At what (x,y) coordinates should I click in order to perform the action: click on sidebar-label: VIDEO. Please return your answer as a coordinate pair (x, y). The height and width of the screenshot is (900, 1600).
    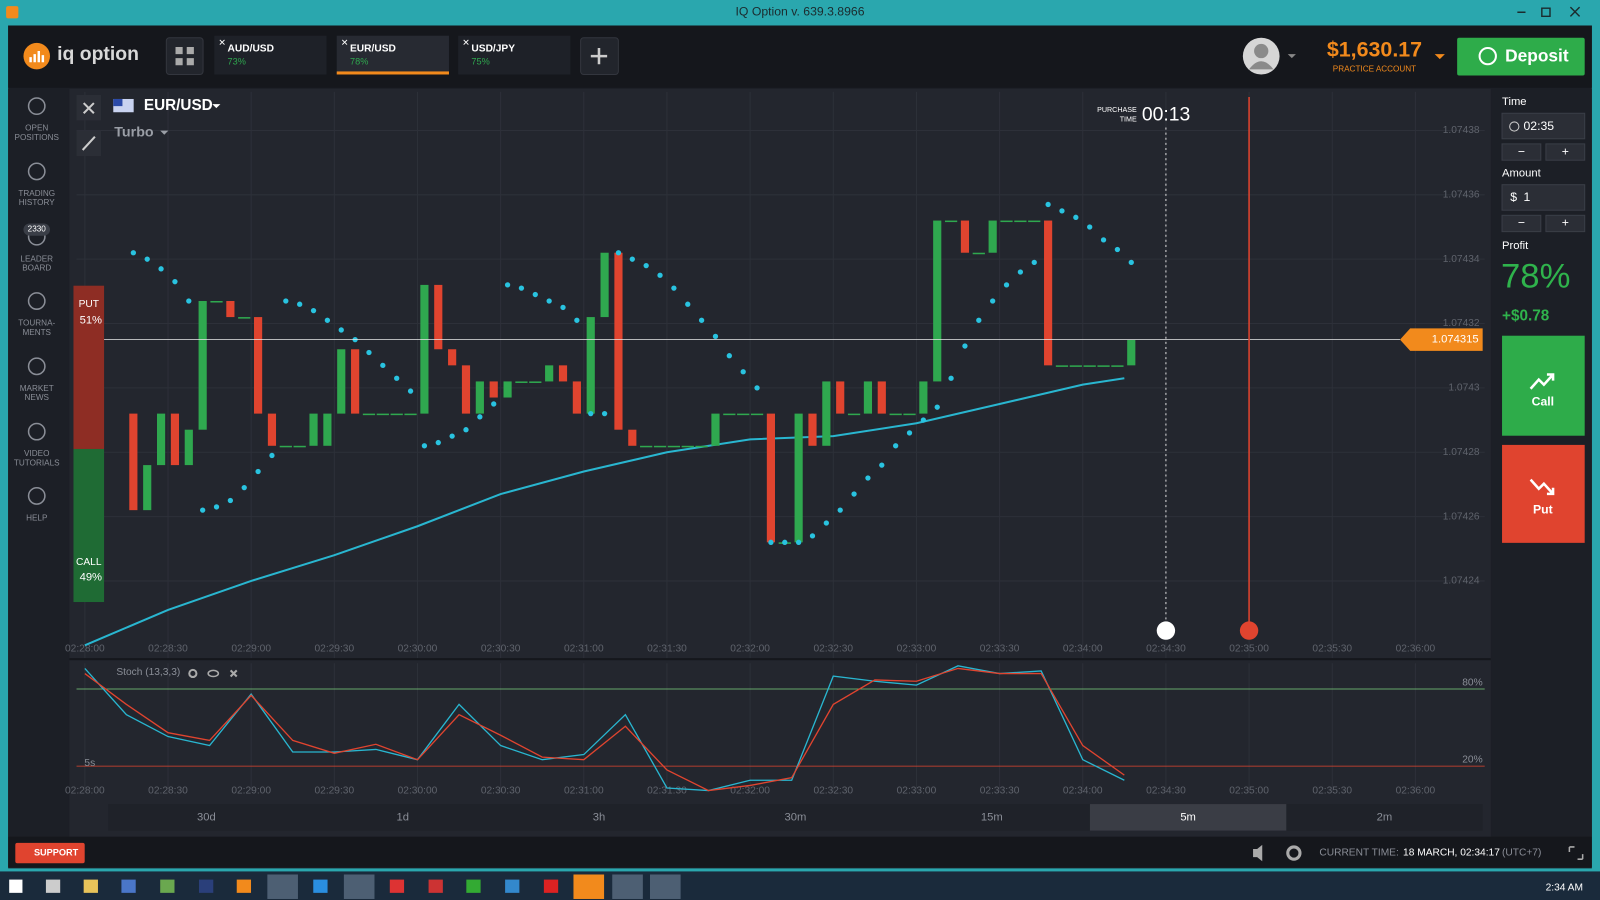
    Looking at the image, I should click on (36, 453).